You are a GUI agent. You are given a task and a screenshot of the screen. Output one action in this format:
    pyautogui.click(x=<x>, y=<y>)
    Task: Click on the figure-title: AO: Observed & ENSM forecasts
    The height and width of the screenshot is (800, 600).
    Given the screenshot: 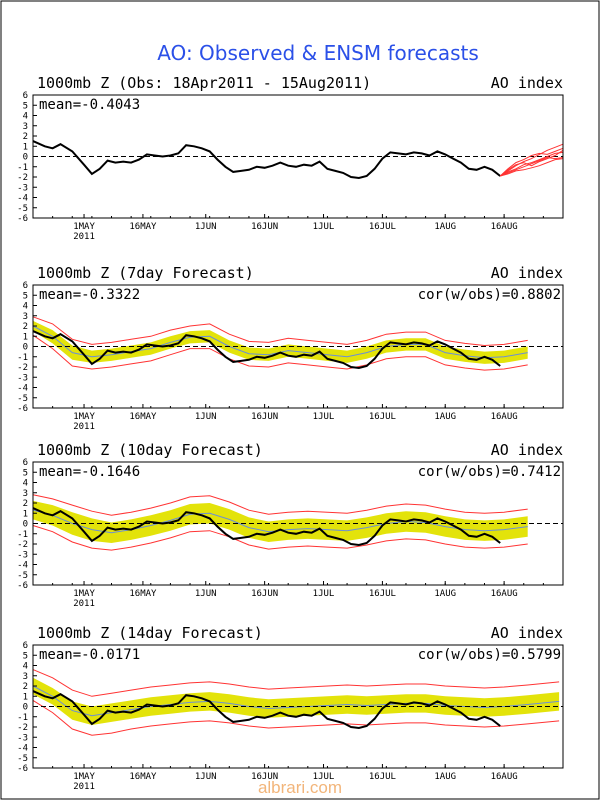 What is the action you would take?
    pyautogui.click(x=318, y=53)
    